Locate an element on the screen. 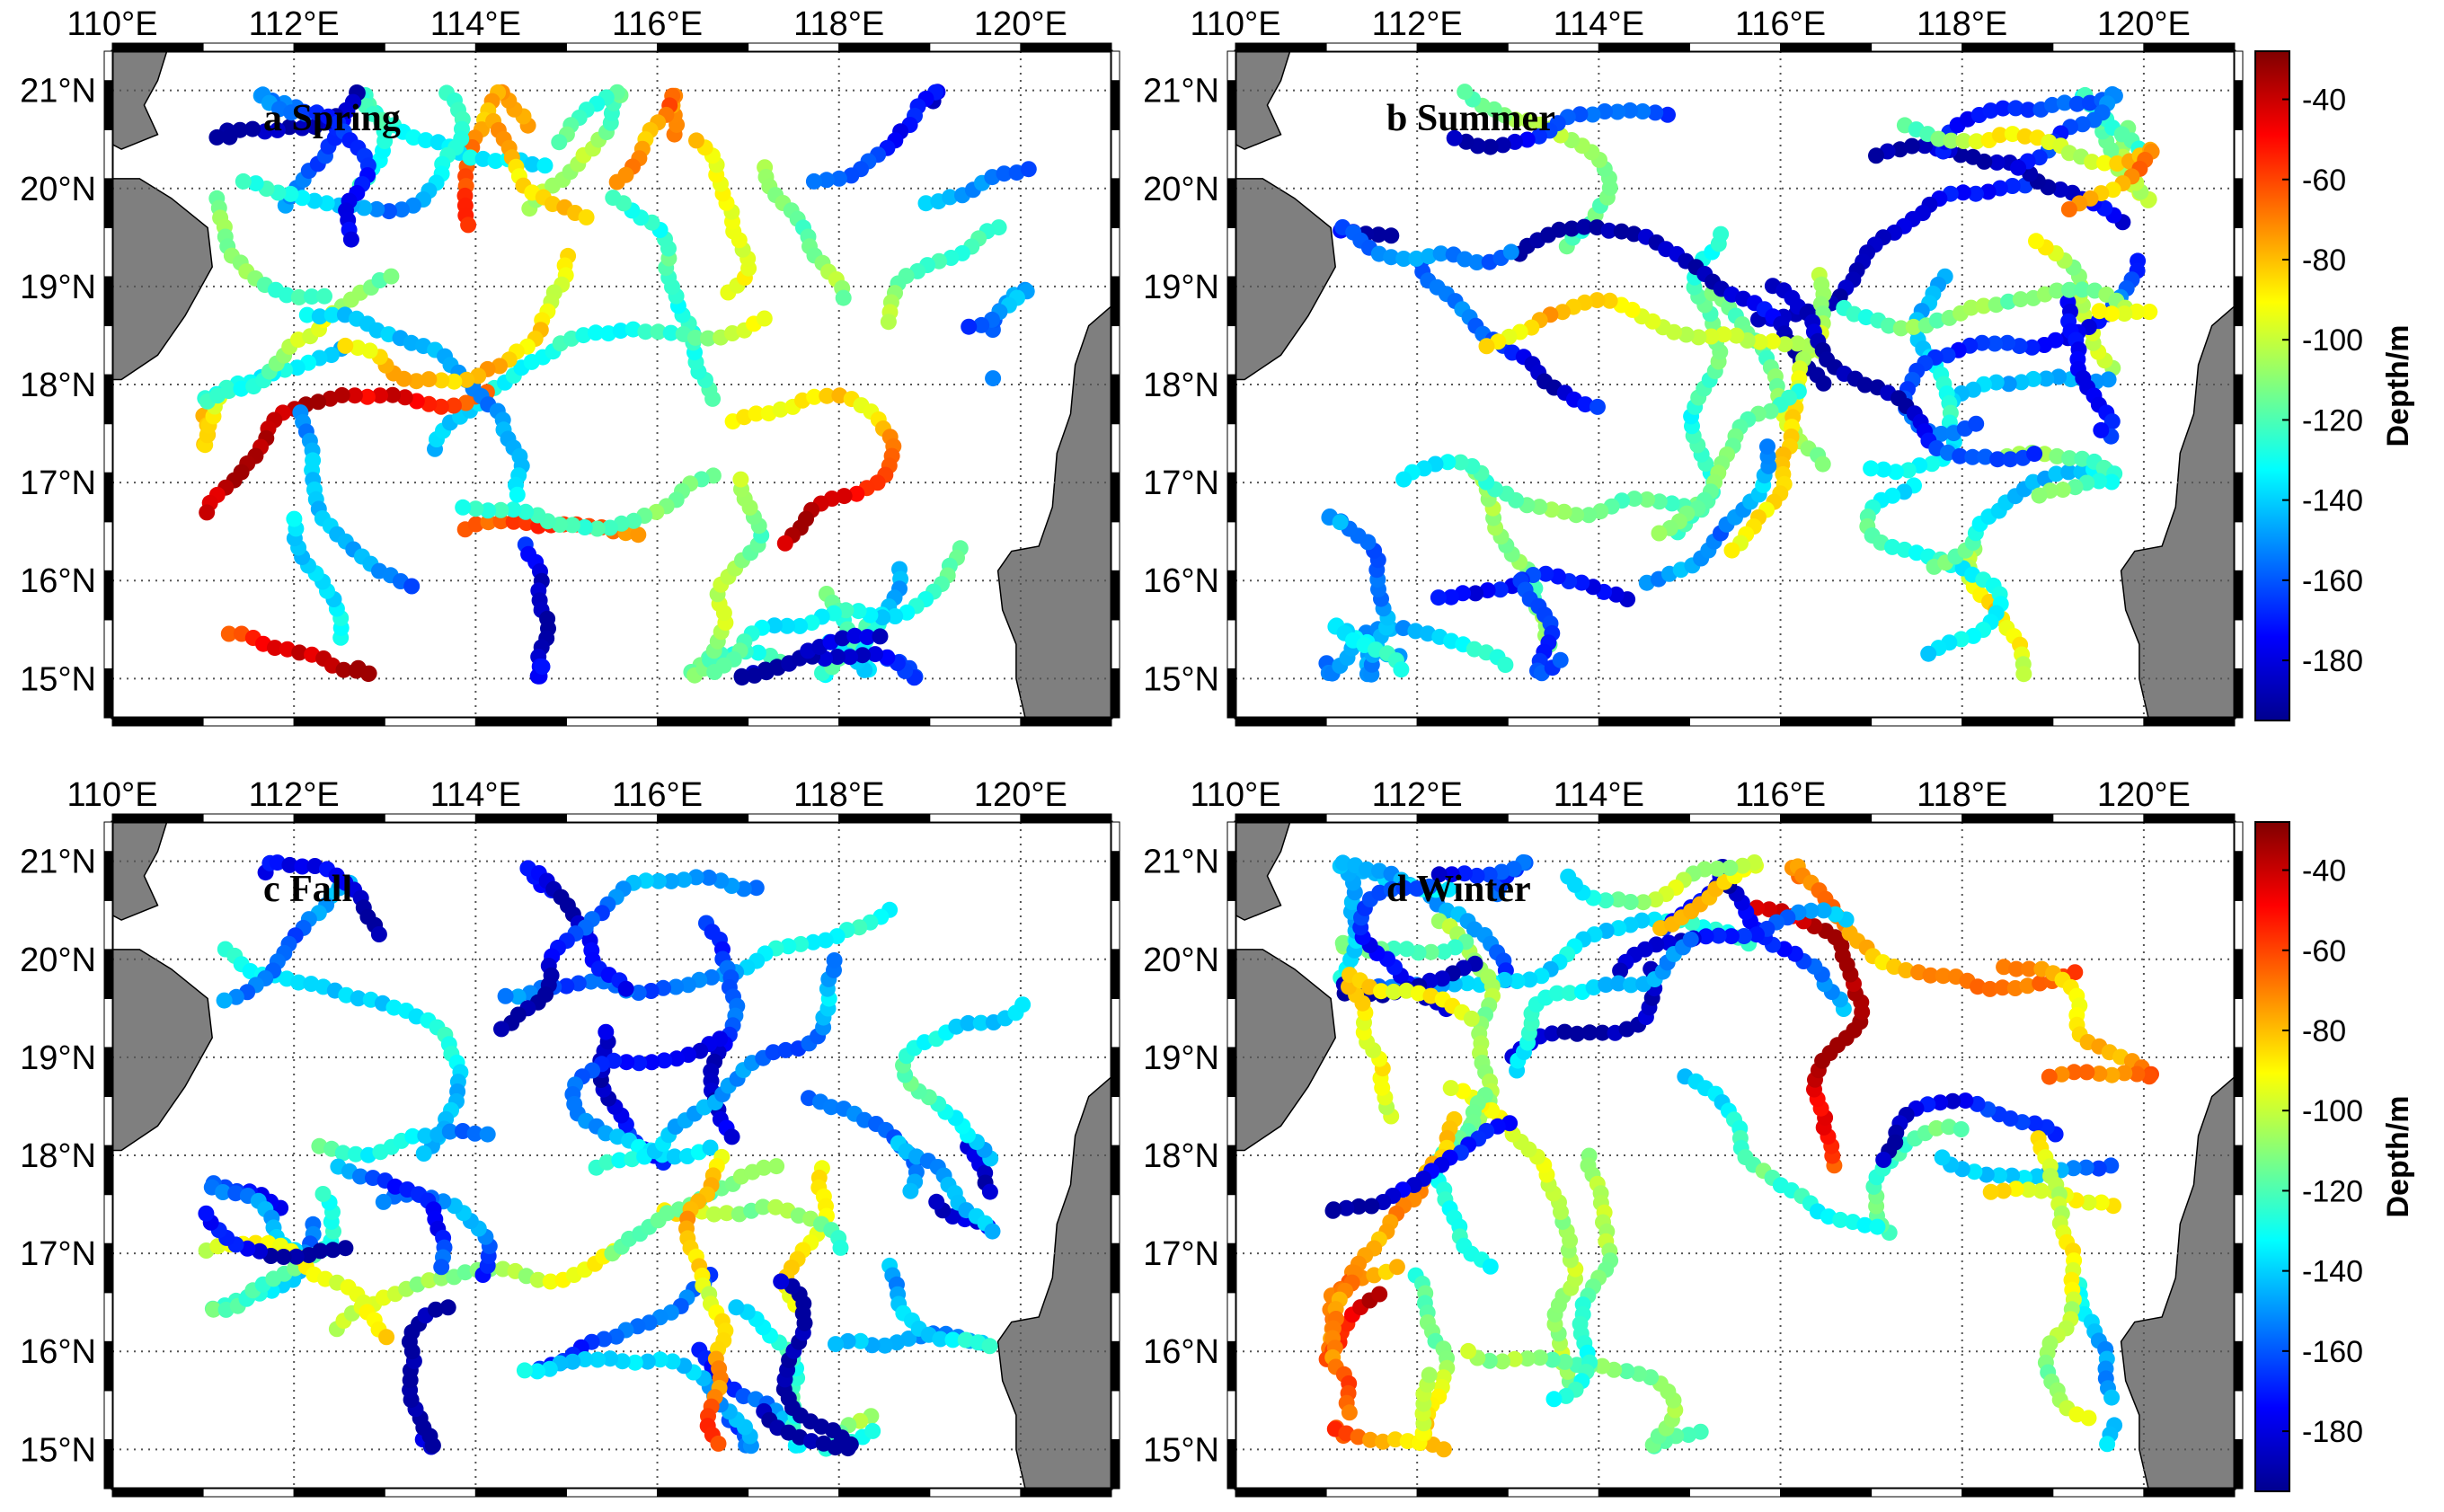  lat-tick-label: 21°N is located at coordinates (1181, 863).